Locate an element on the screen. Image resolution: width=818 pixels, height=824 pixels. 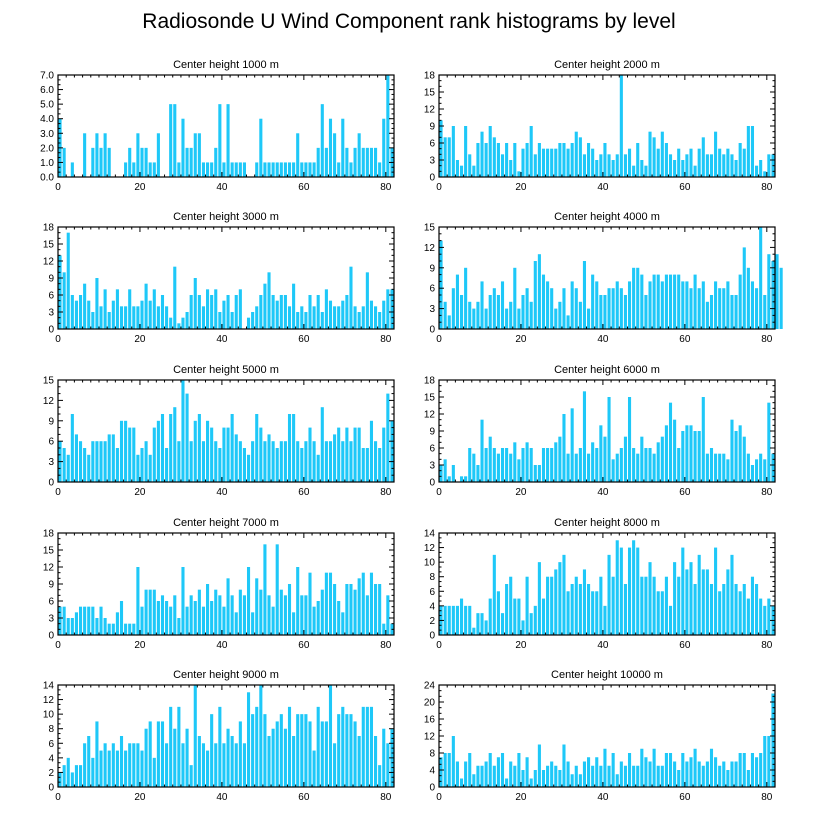
y-tick-label: 1.0 is located at coordinates (47, 163).